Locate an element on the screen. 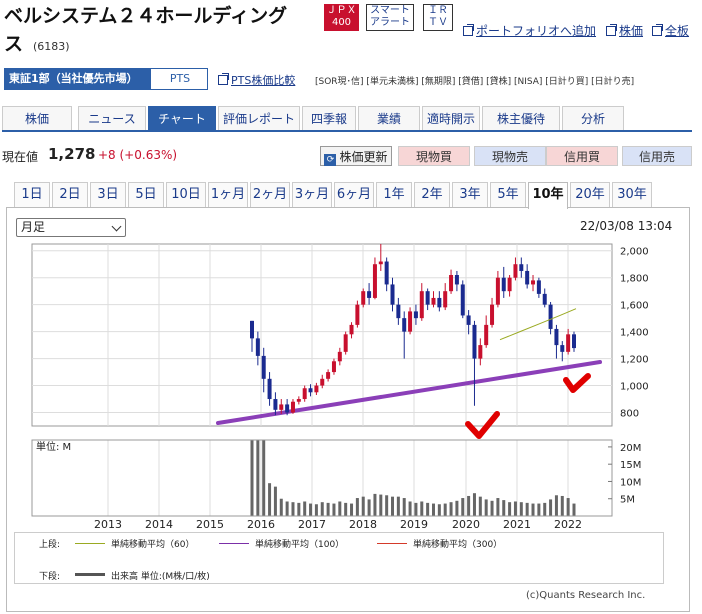  refresh-price-button: ⟳ 株価更新 is located at coordinates (356, 156).